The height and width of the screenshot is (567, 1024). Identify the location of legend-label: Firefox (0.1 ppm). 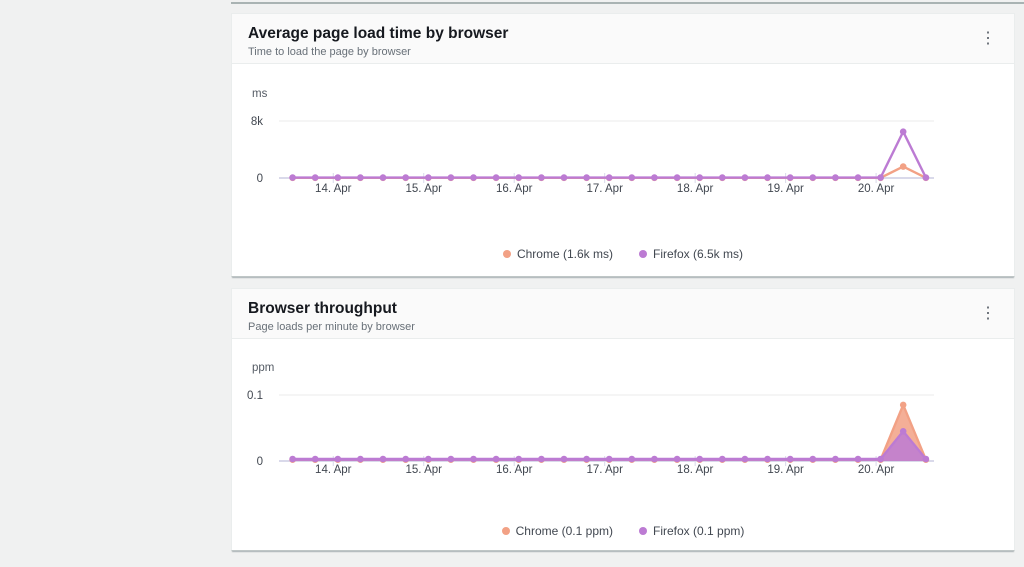
(699, 531).